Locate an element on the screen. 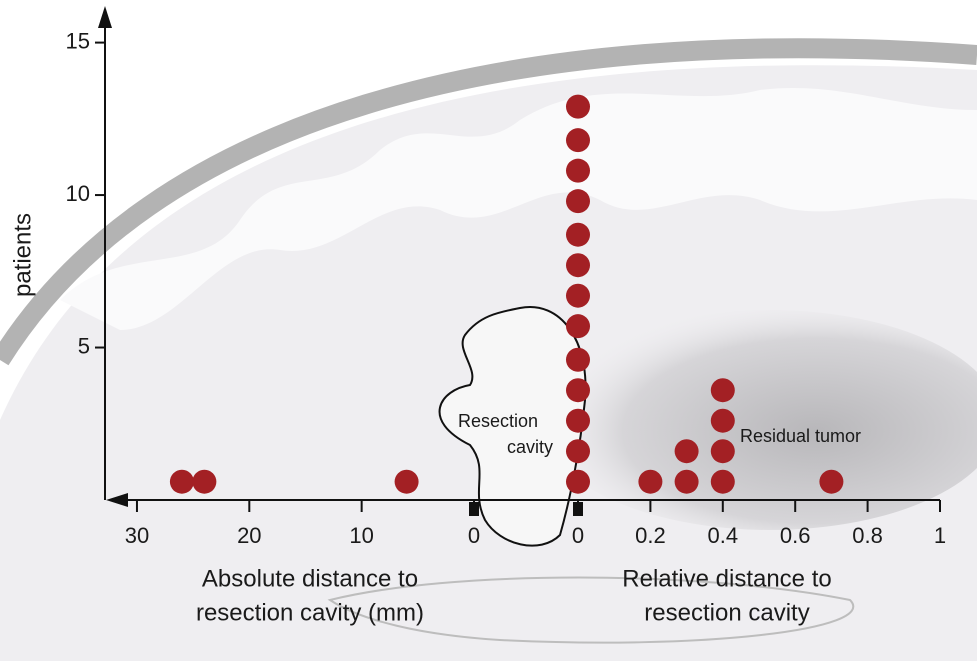 This screenshot has width=977, height=661. y-axis-label: patients is located at coordinates (22, 255).